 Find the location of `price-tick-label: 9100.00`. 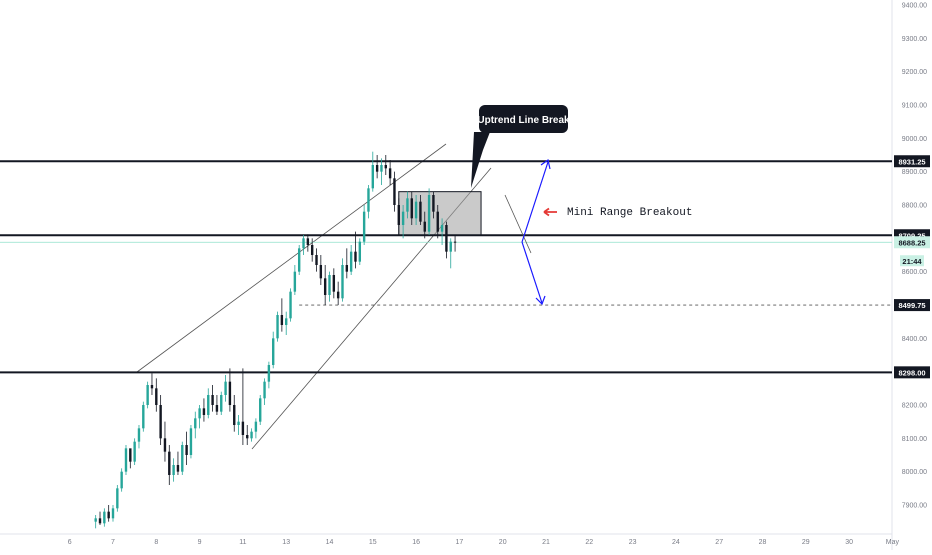

price-tick-label: 9100.00 is located at coordinates (914, 106).